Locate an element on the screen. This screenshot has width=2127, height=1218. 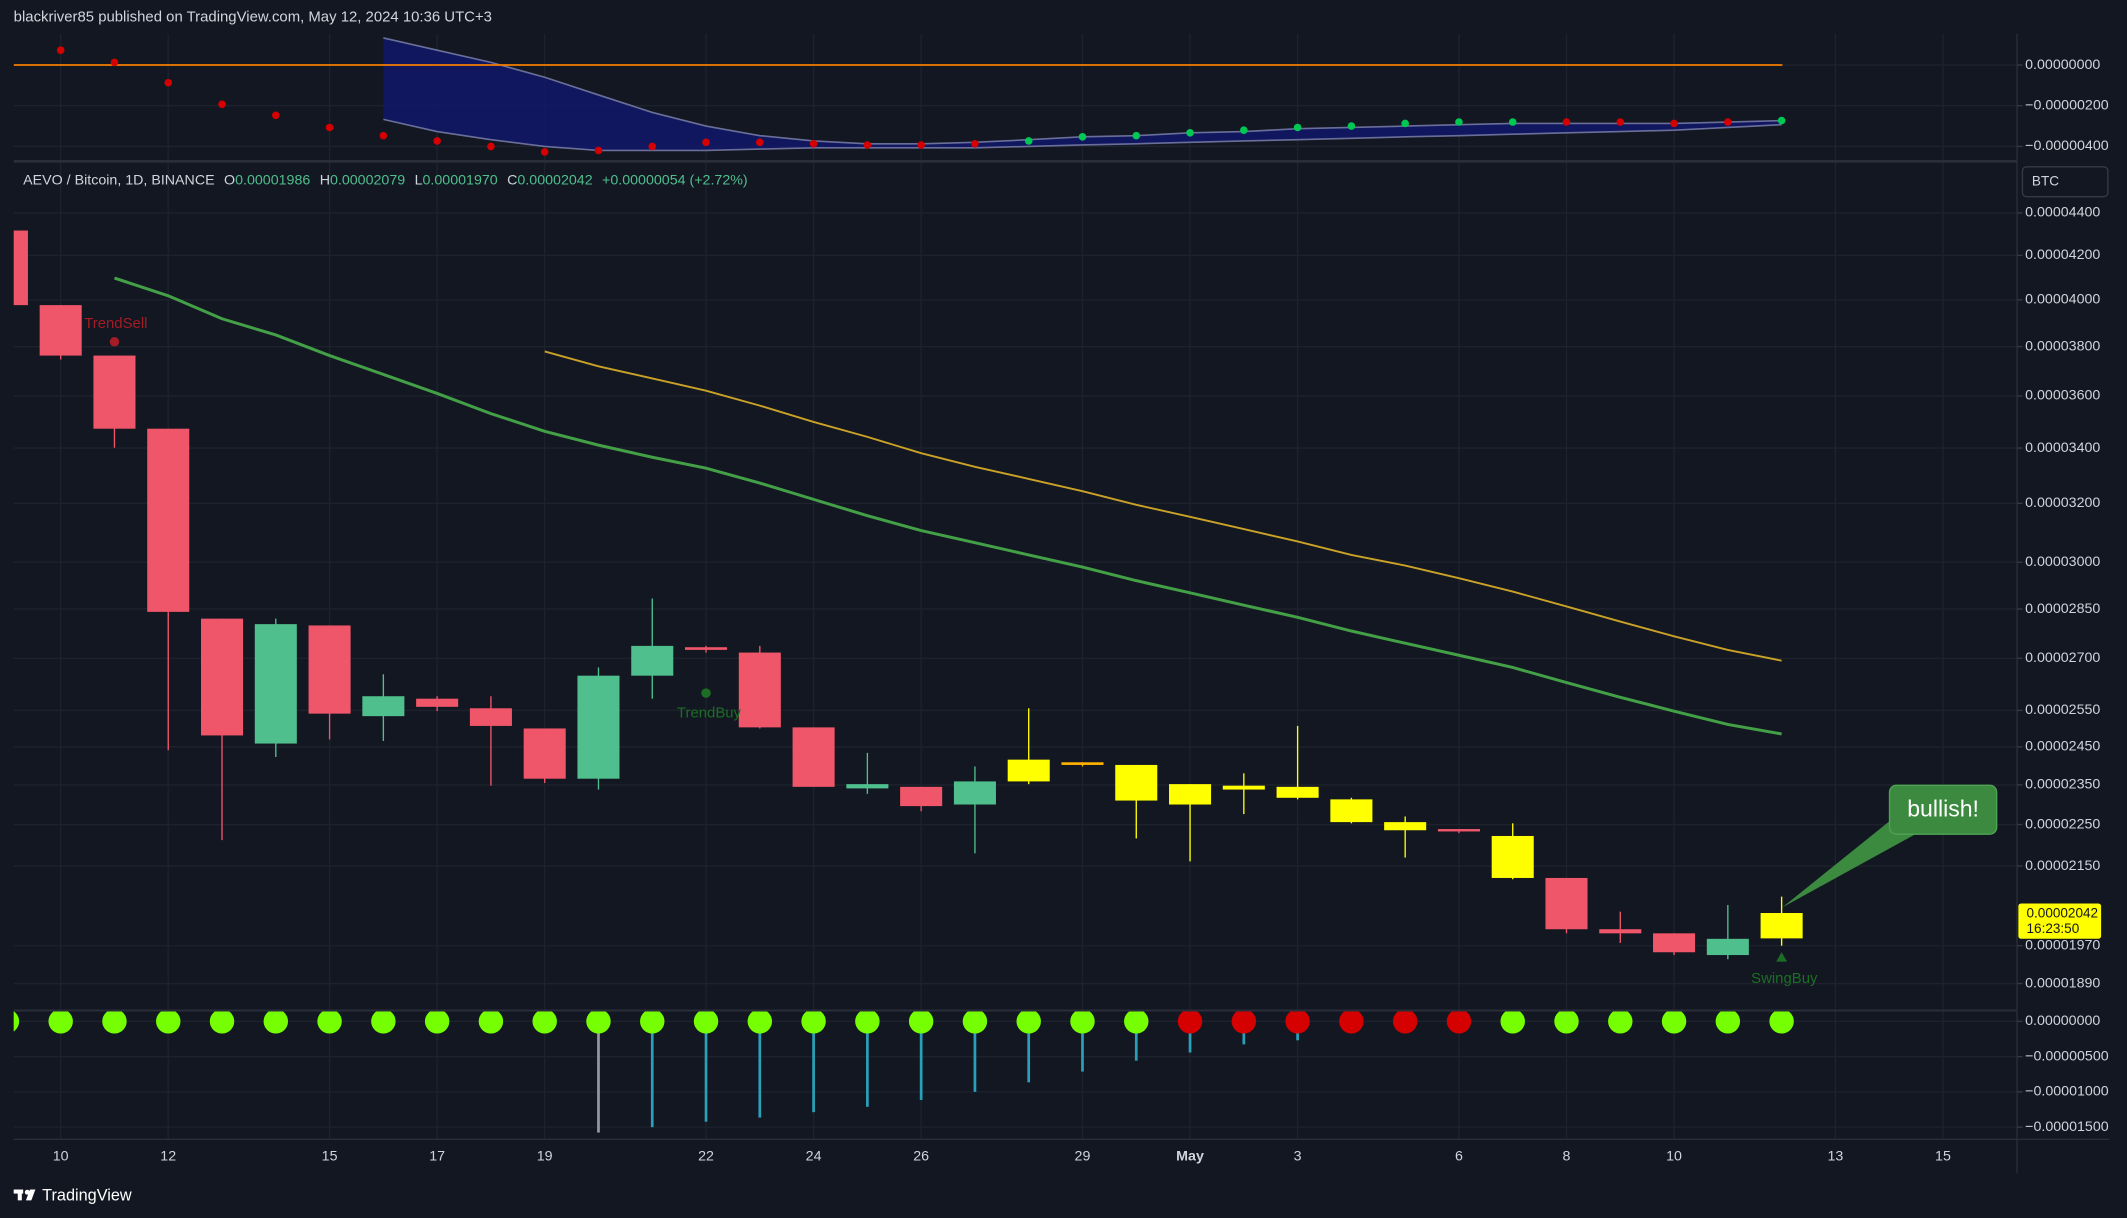
legend-value: 0.00002042 is located at coordinates (554, 180).